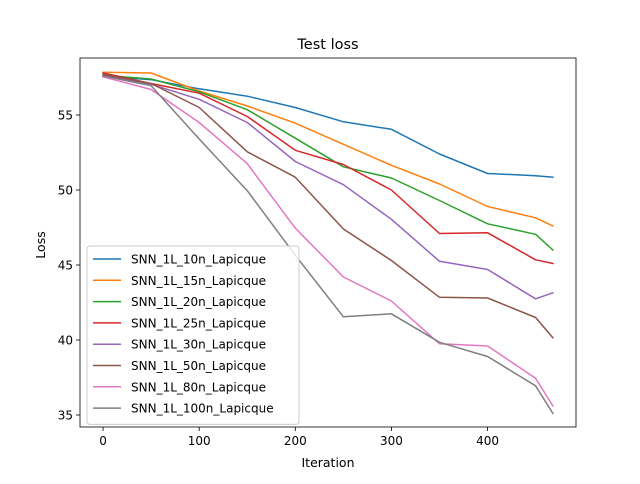 The height and width of the screenshot is (484, 640). I want to click on legend-label: SNN_1L_100n_Lapicque, so click(202, 409).